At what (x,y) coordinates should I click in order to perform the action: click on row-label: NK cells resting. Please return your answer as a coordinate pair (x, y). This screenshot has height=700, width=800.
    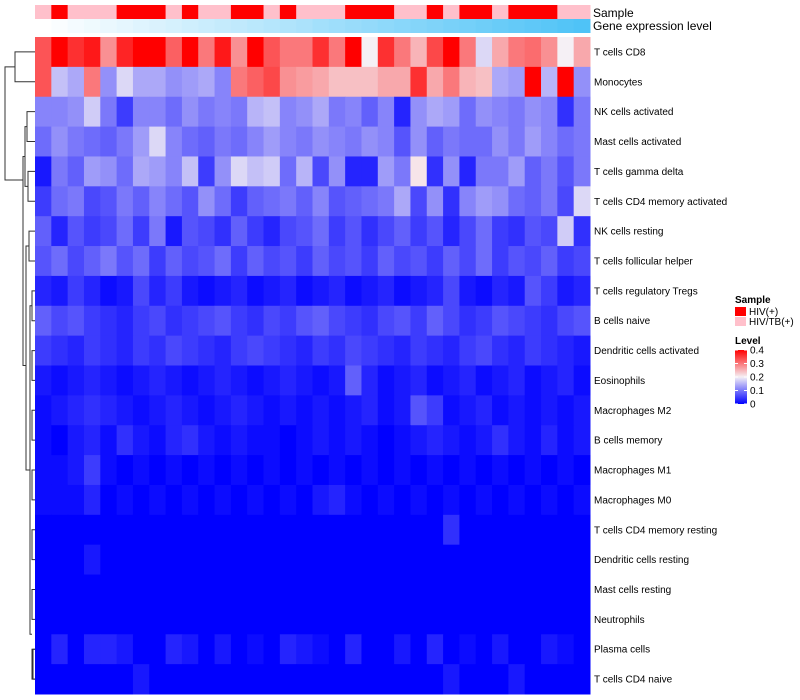
    Looking at the image, I should click on (628, 232).